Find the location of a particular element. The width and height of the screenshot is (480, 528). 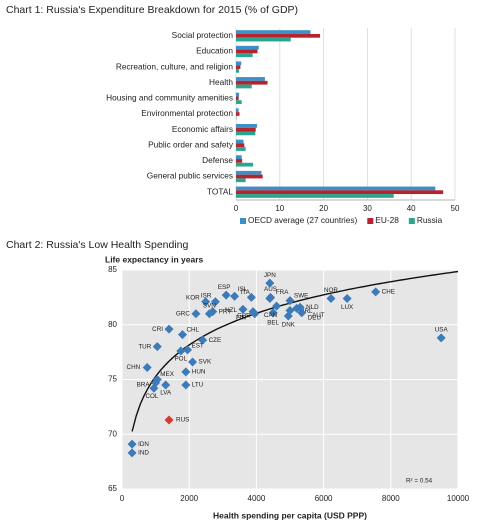

point-label: ISL is located at coordinates (243, 289).